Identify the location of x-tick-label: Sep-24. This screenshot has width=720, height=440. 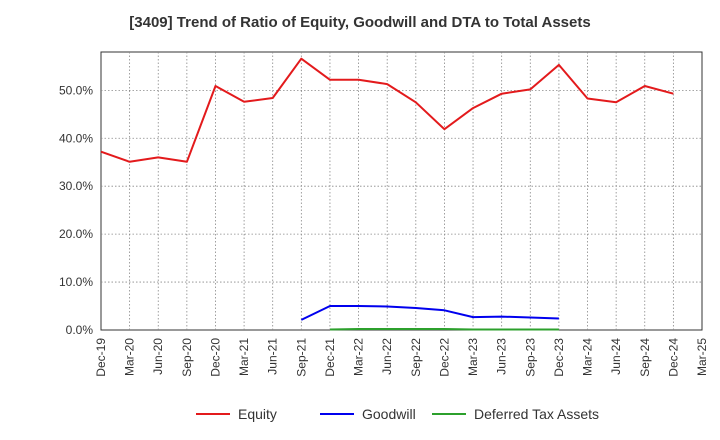
(645, 357).